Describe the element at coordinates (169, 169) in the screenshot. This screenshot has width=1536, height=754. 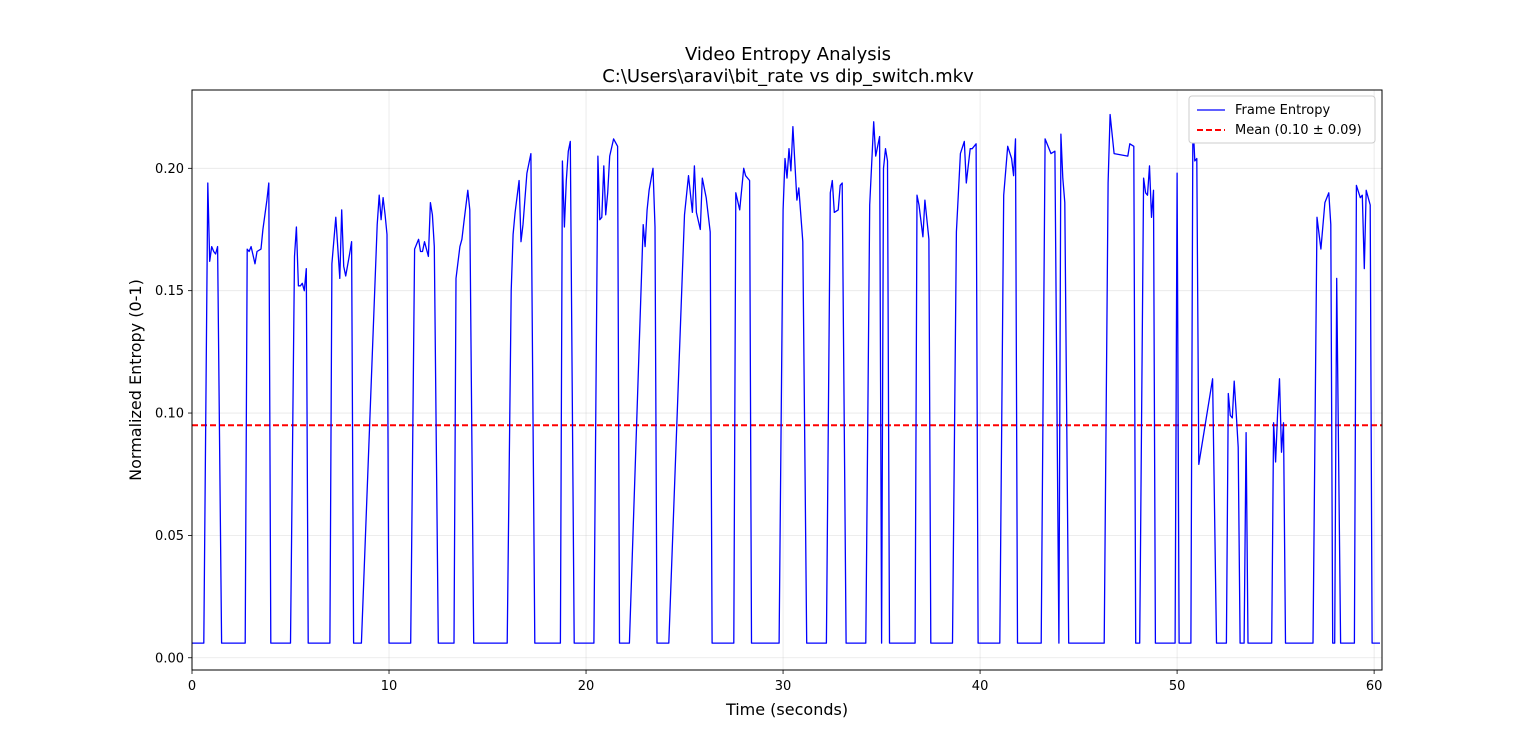
I see `y-tick-label: 0.20` at that location.